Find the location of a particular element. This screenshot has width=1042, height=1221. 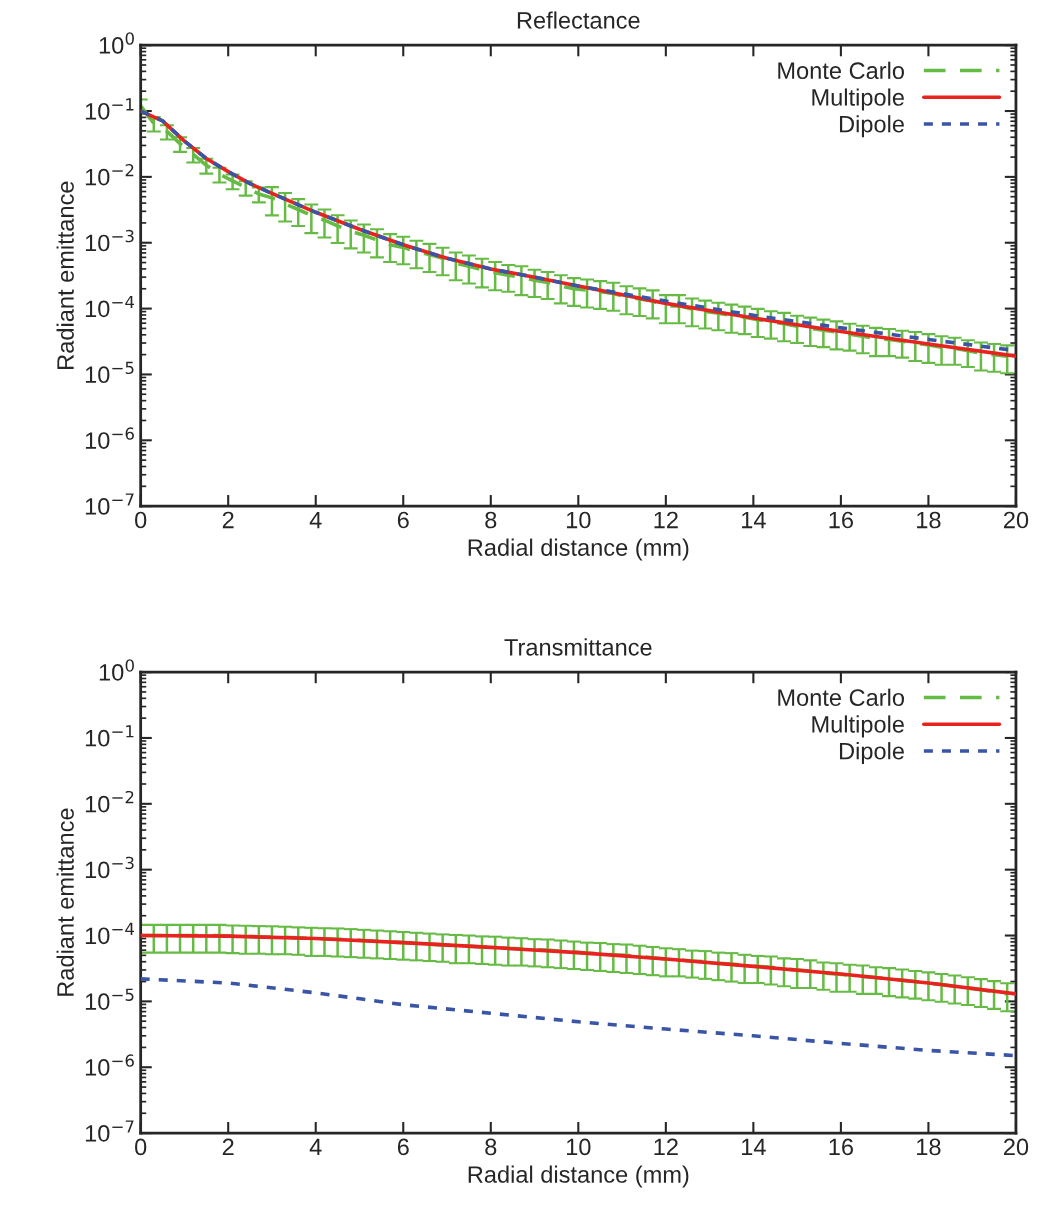

chart-title: Transmittance is located at coordinates (578, 647).